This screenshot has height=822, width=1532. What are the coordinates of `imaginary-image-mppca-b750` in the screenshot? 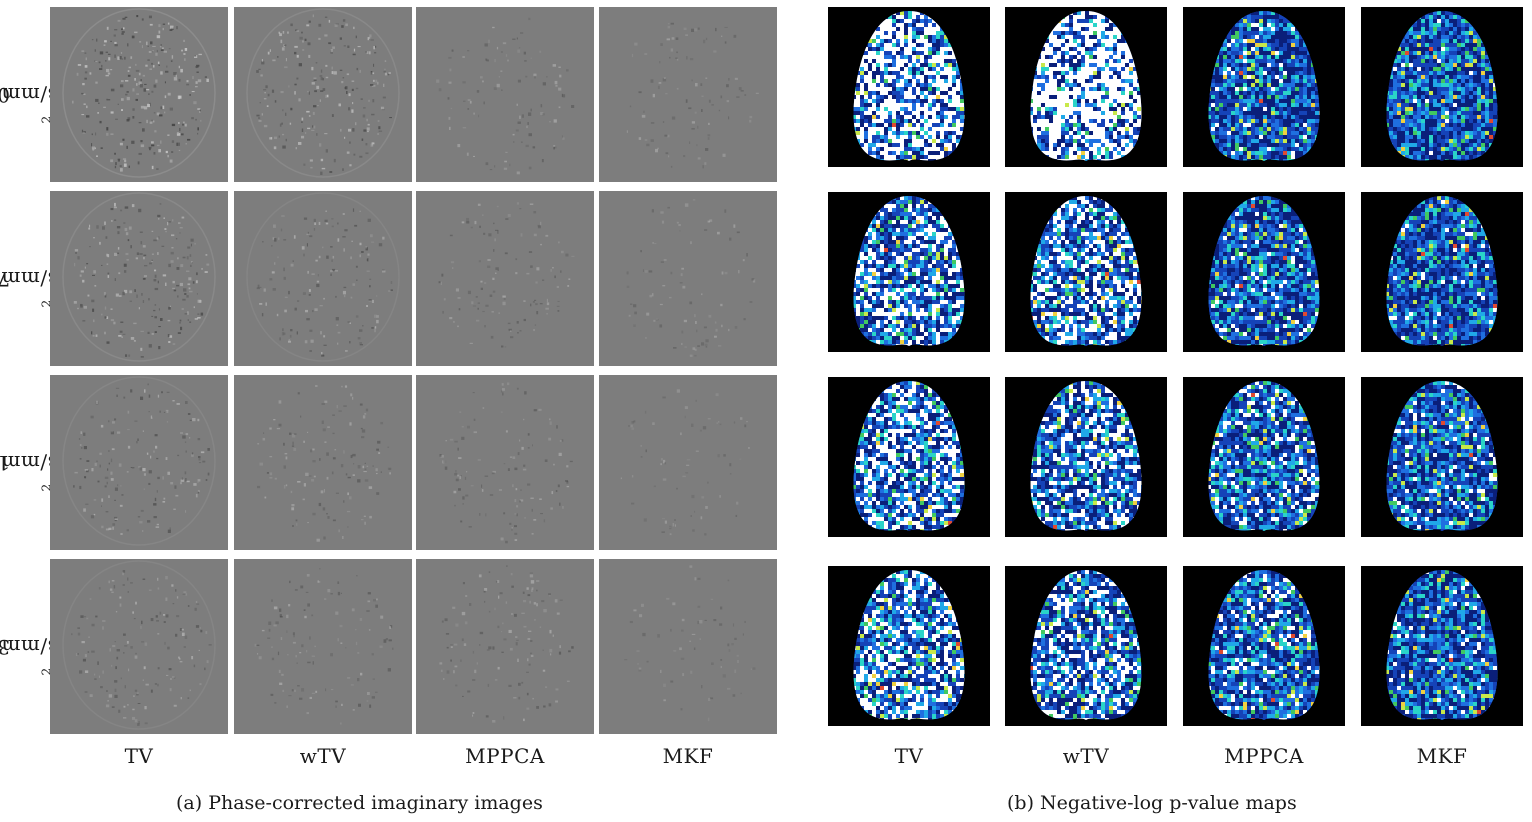 It's located at (505, 278).